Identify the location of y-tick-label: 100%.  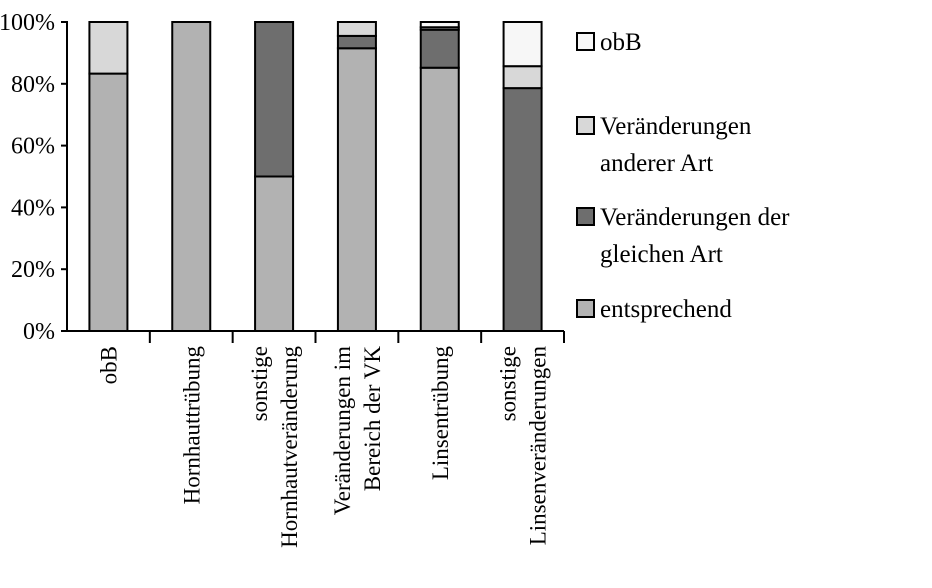
(27, 23).